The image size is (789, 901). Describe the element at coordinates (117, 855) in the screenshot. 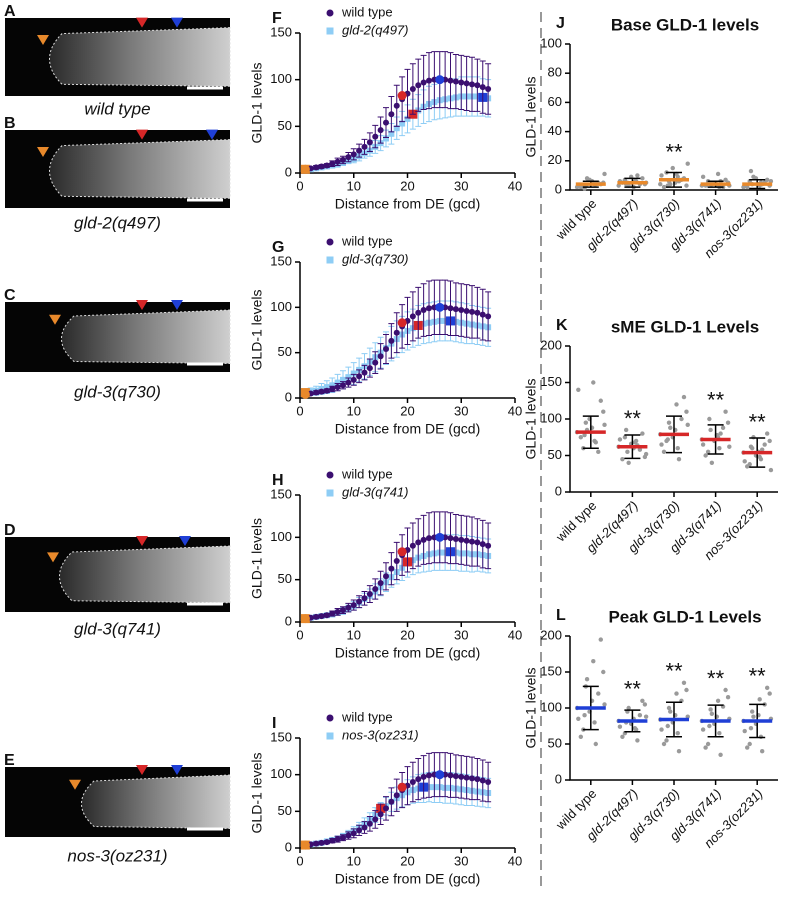

I see `image-label: nos-3(oz231)` at that location.